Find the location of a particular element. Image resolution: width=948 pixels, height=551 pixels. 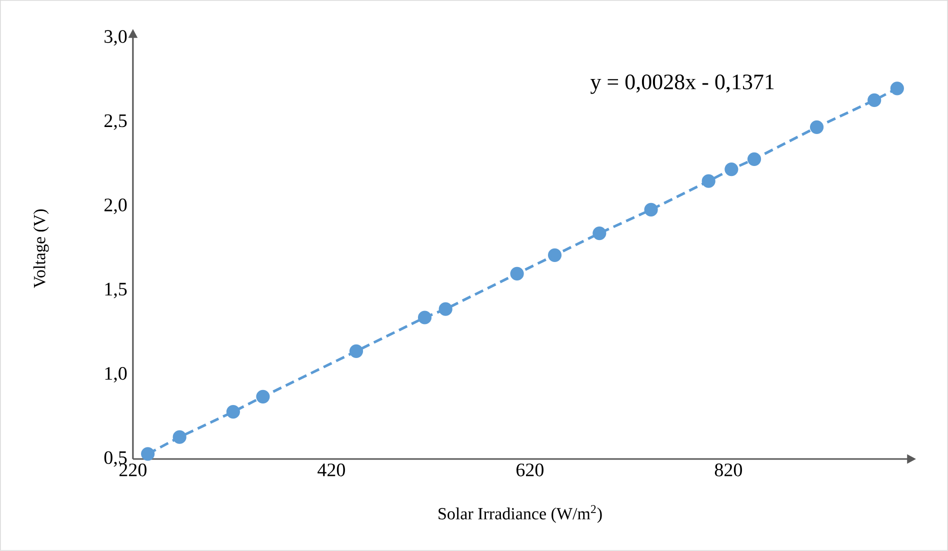

x-axis-title: Solar Irradiance (W/m$^{2}$) is located at coordinates (520, 514).